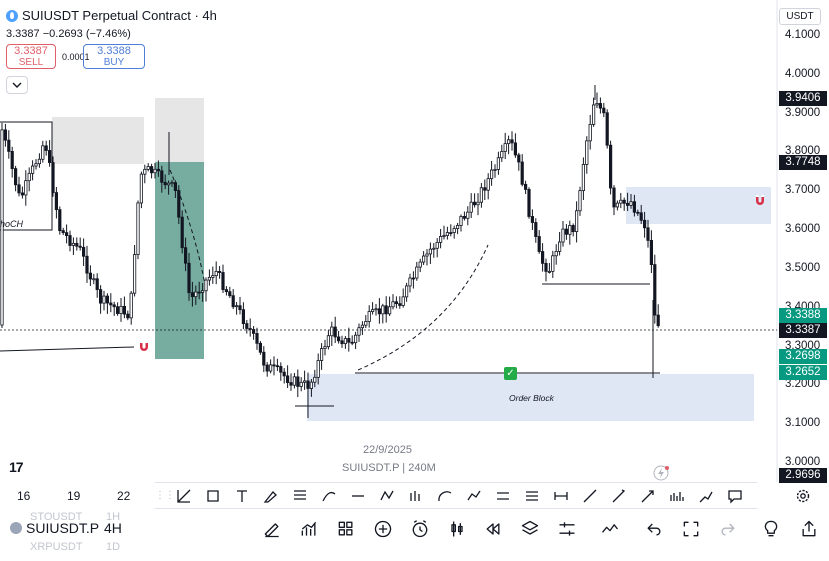  Describe the element at coordinates (444, 496) in the screenshot. I see `arc-icon` at that location.